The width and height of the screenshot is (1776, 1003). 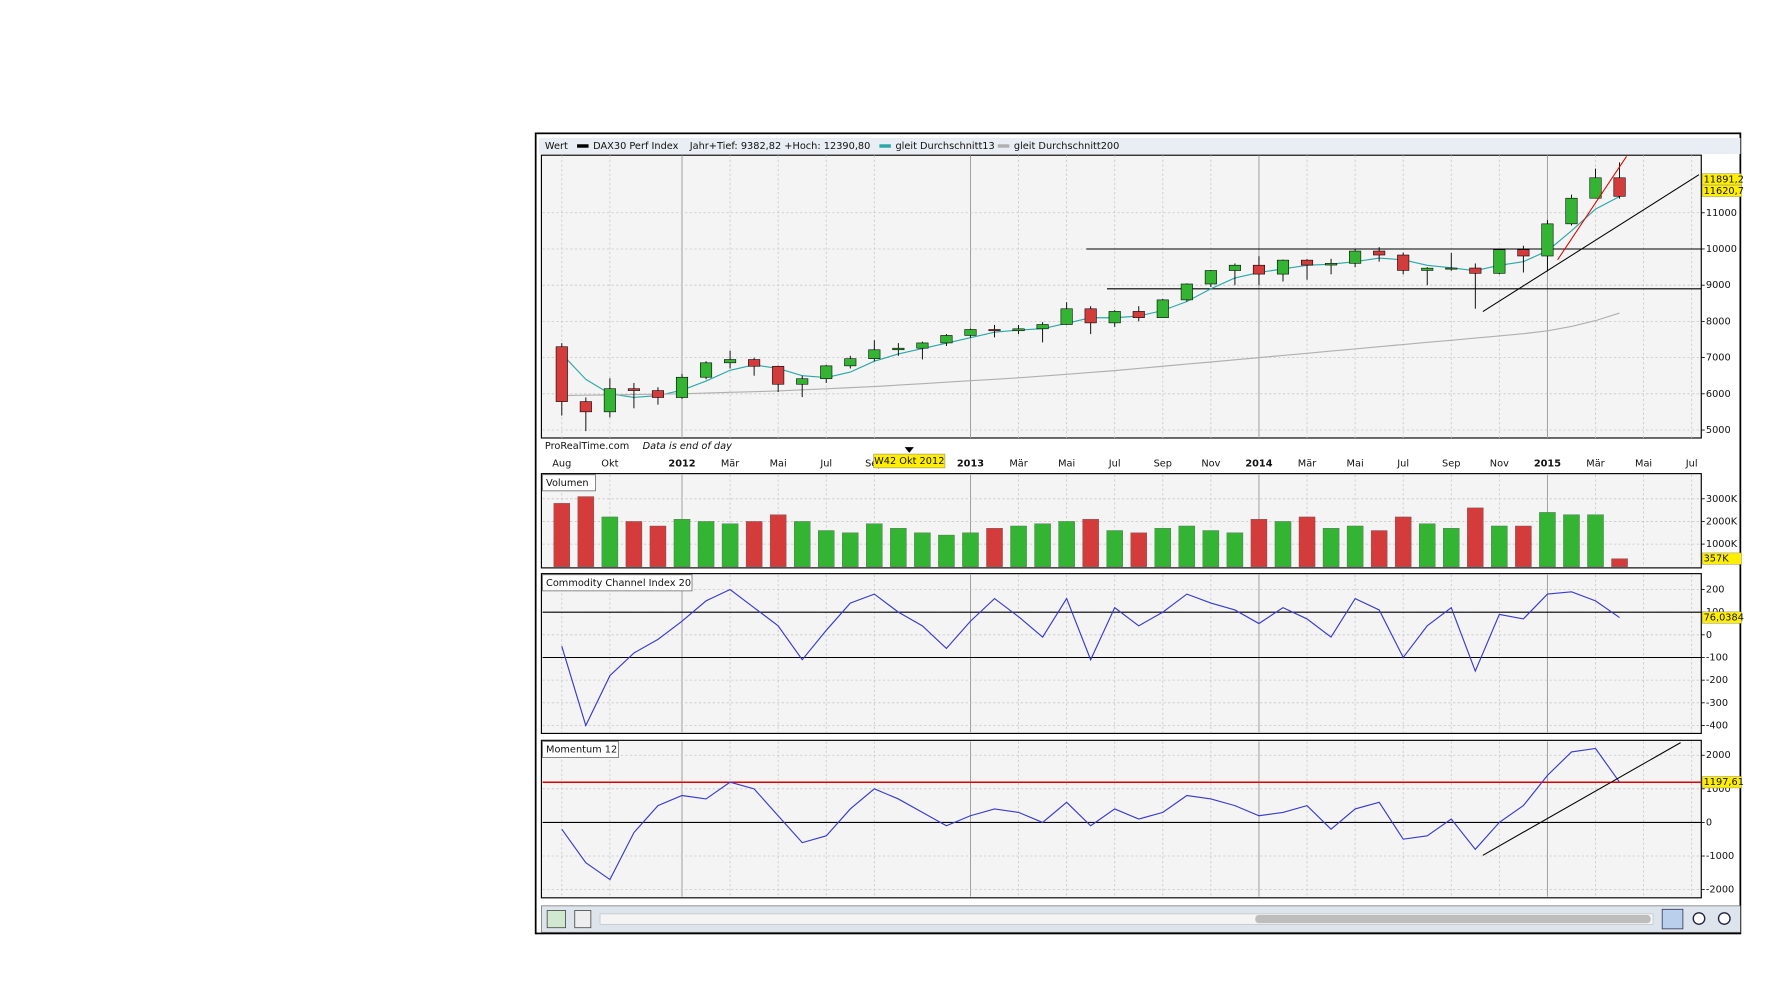 What do you see at coordinates (556, 919) in the screenshot?
I see `chart-type-button` at bounding box center [556, 919].